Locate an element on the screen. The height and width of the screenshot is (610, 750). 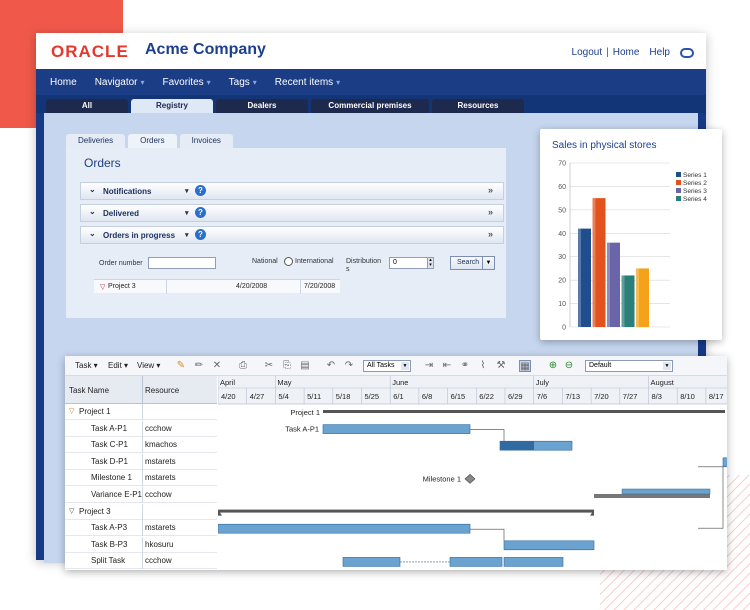
variance-baseline is located at coordinates (652, 496).